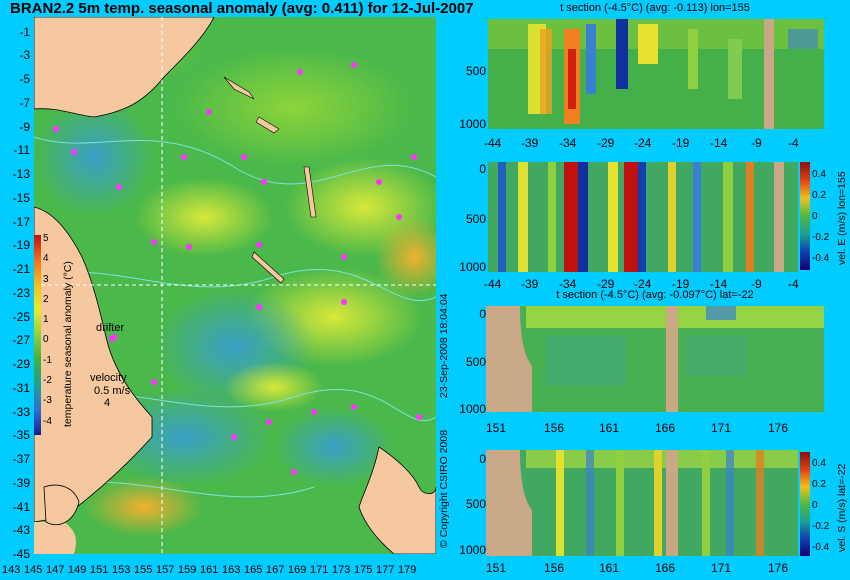 The image size is (850, 580). I want to click on lat-tick: -19, so click(21, 245).